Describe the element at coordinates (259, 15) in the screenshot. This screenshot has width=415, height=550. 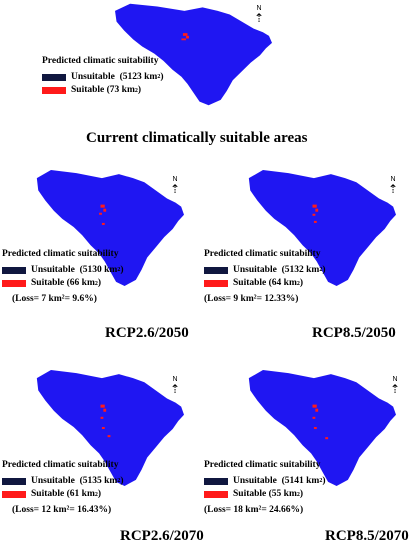
I see `north-arrow-current: N ⇡` at that location.